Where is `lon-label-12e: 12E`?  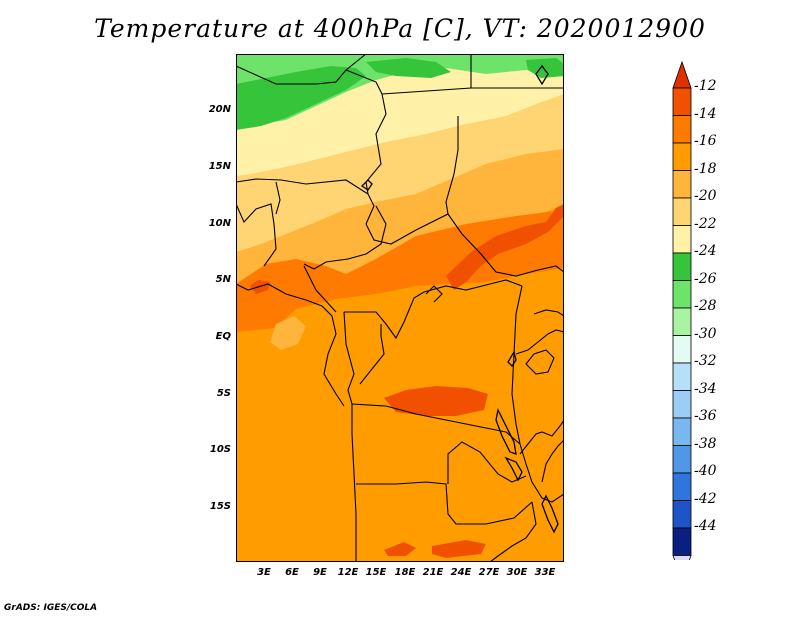 lon-label-12e: 12E is located at coordinates (348, 572).